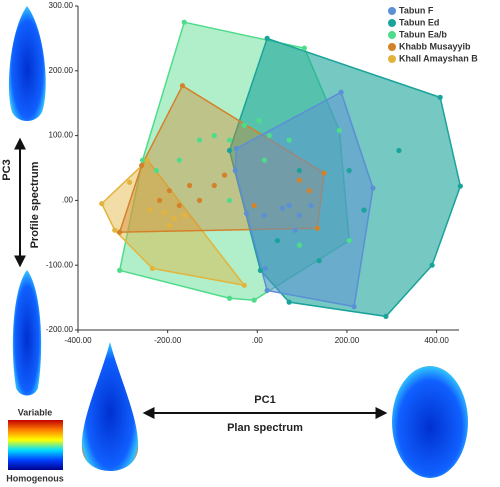 This screenshot has width=500, height=487. I want to click on legend-label: Tabun Ea/b, so click(423, 34).